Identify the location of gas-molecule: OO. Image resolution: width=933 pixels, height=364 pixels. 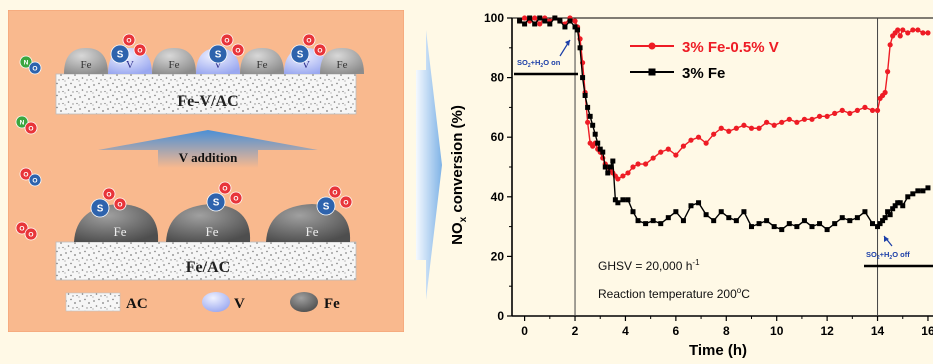
(30, 177).